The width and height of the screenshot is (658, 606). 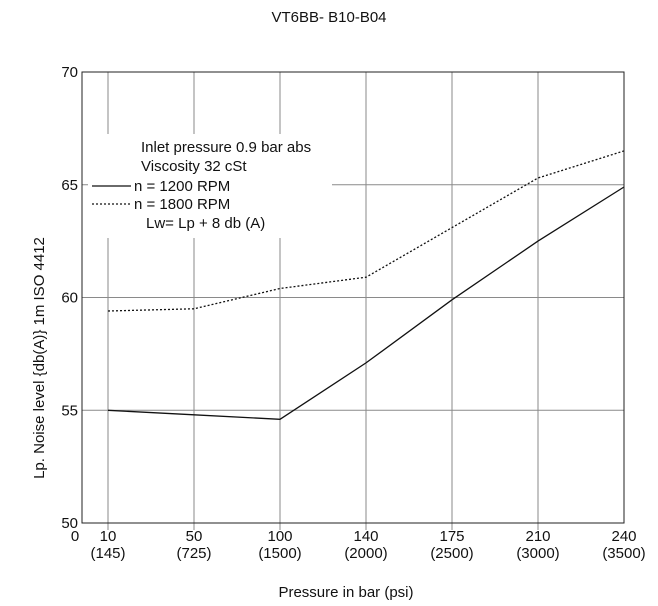 I want to click on y-tick-label: 65, so click(x=69, y=185).